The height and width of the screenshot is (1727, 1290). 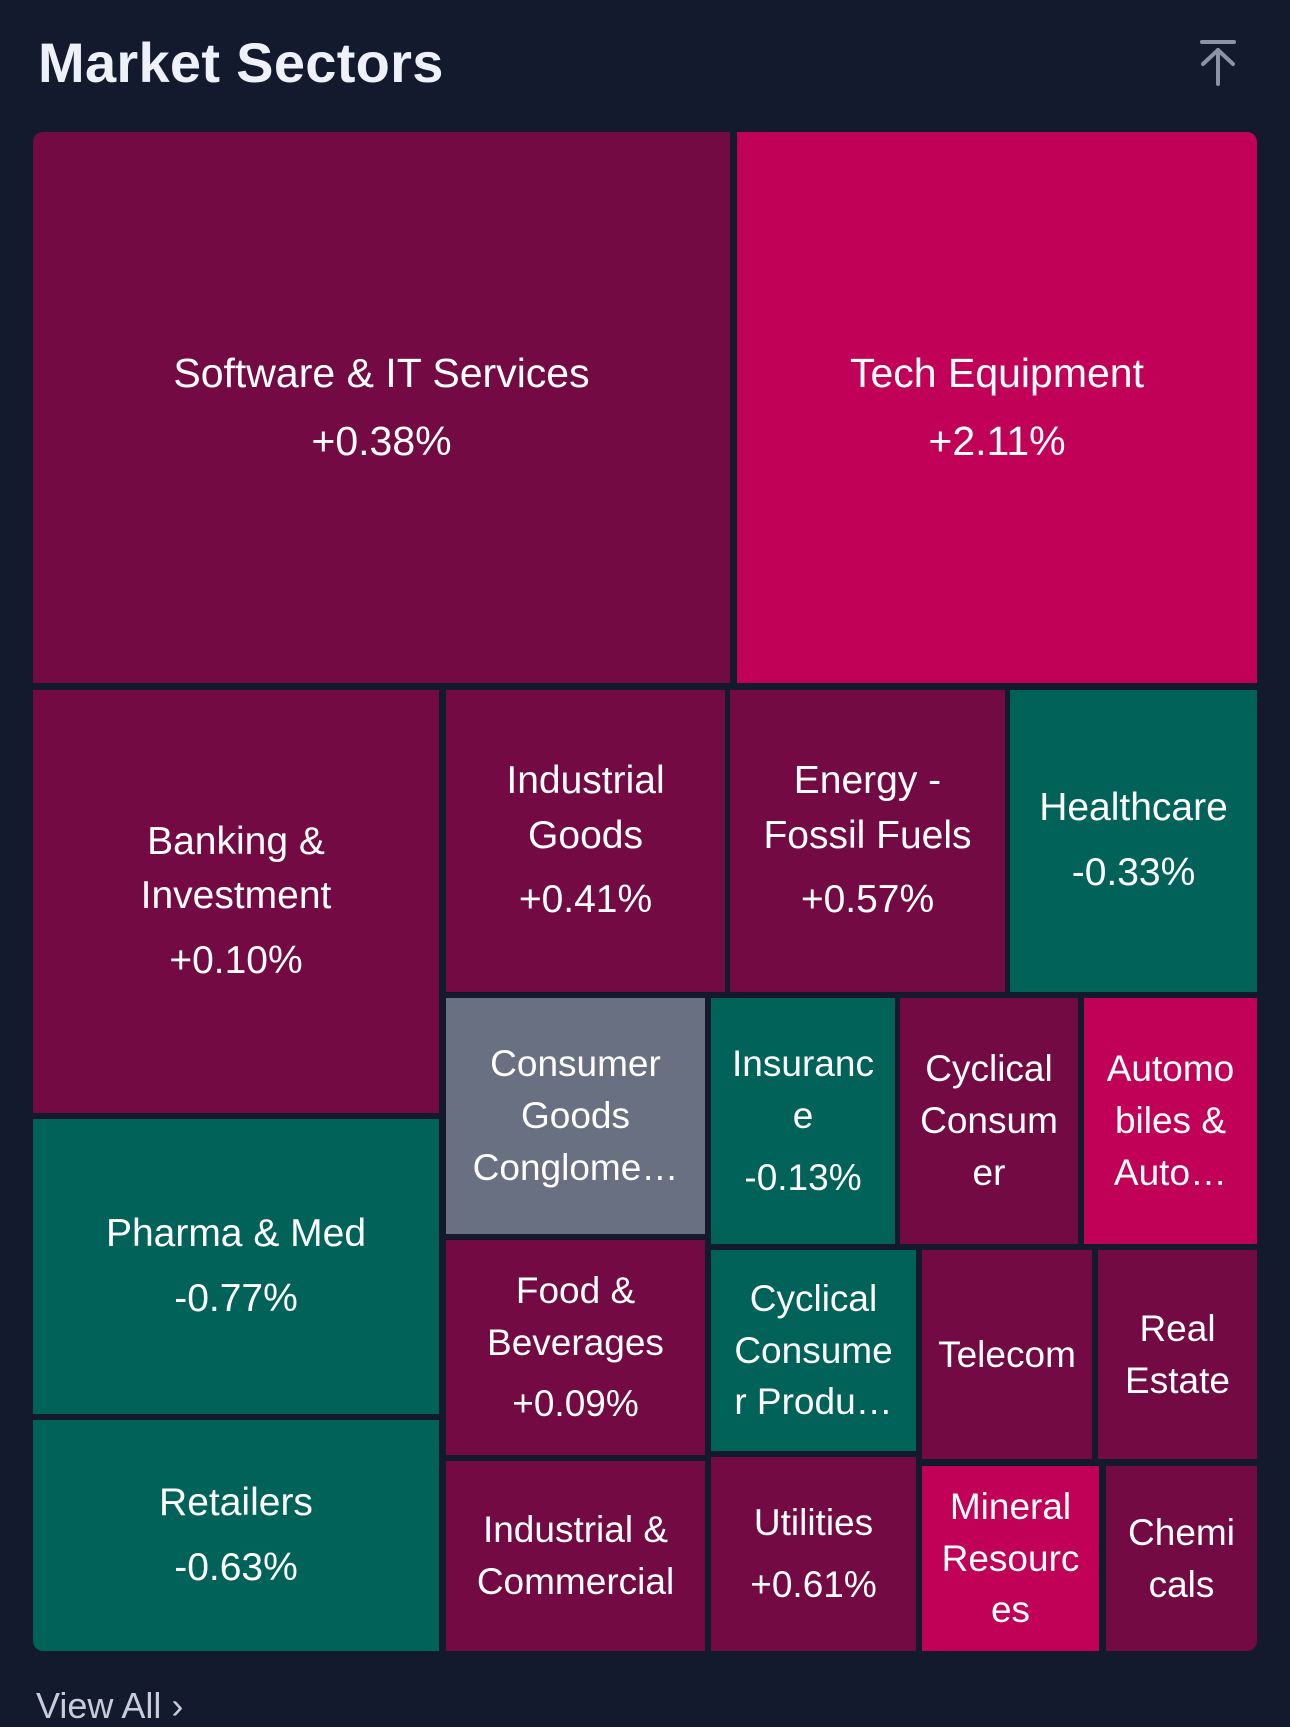 I want to click on sector-name: Retailers, so click(x=236, y=1502).